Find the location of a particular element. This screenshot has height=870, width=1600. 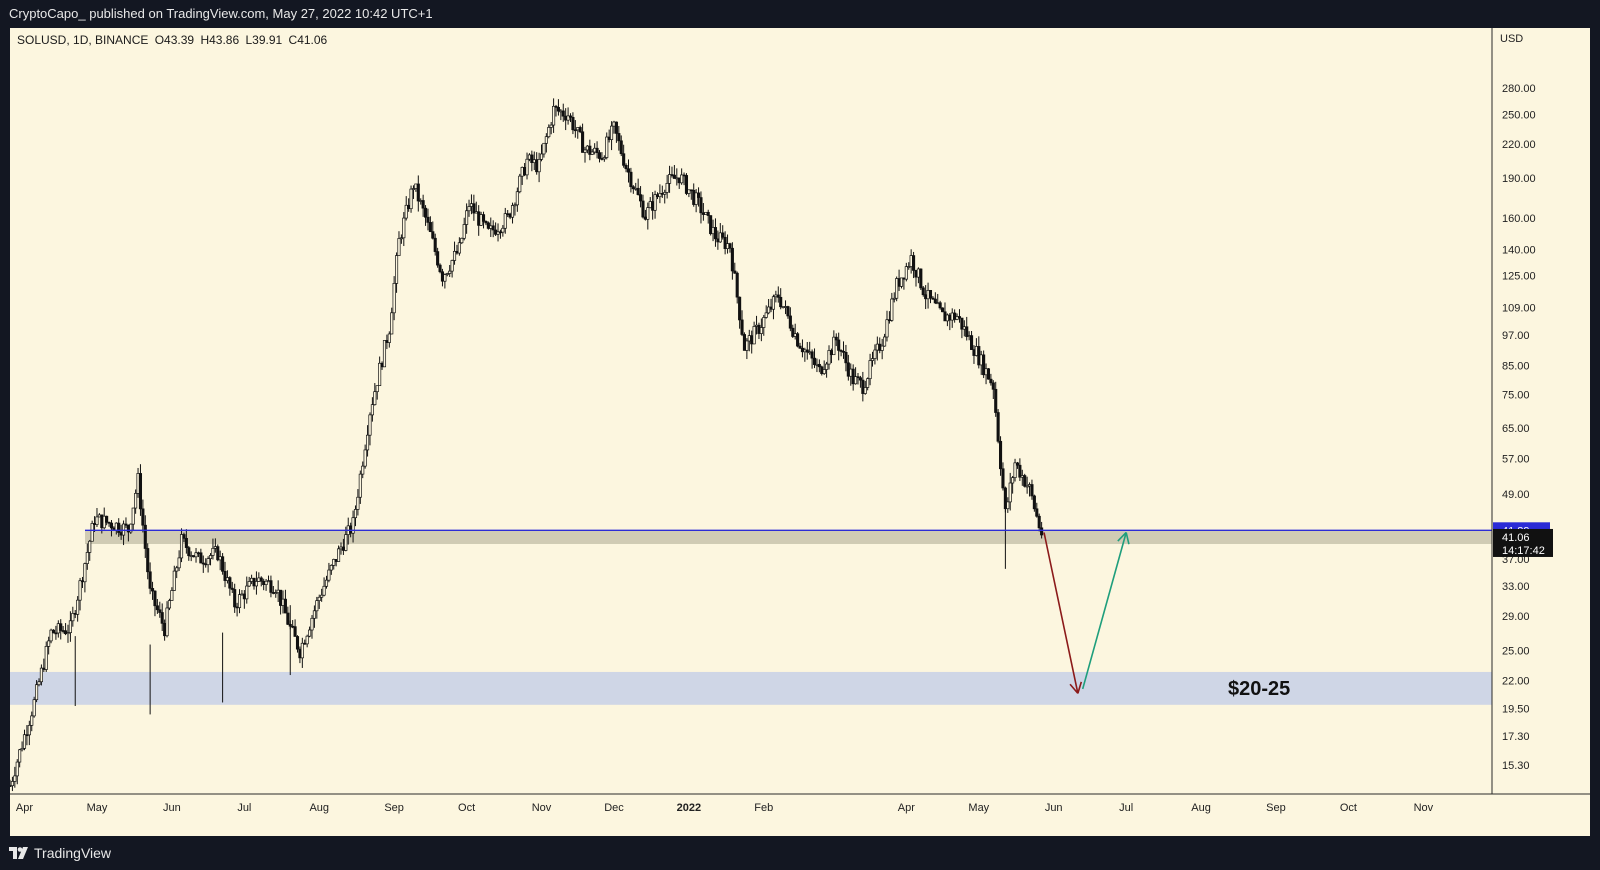

price-tick-label: 57.00 is located at coordinates (1516, 460).